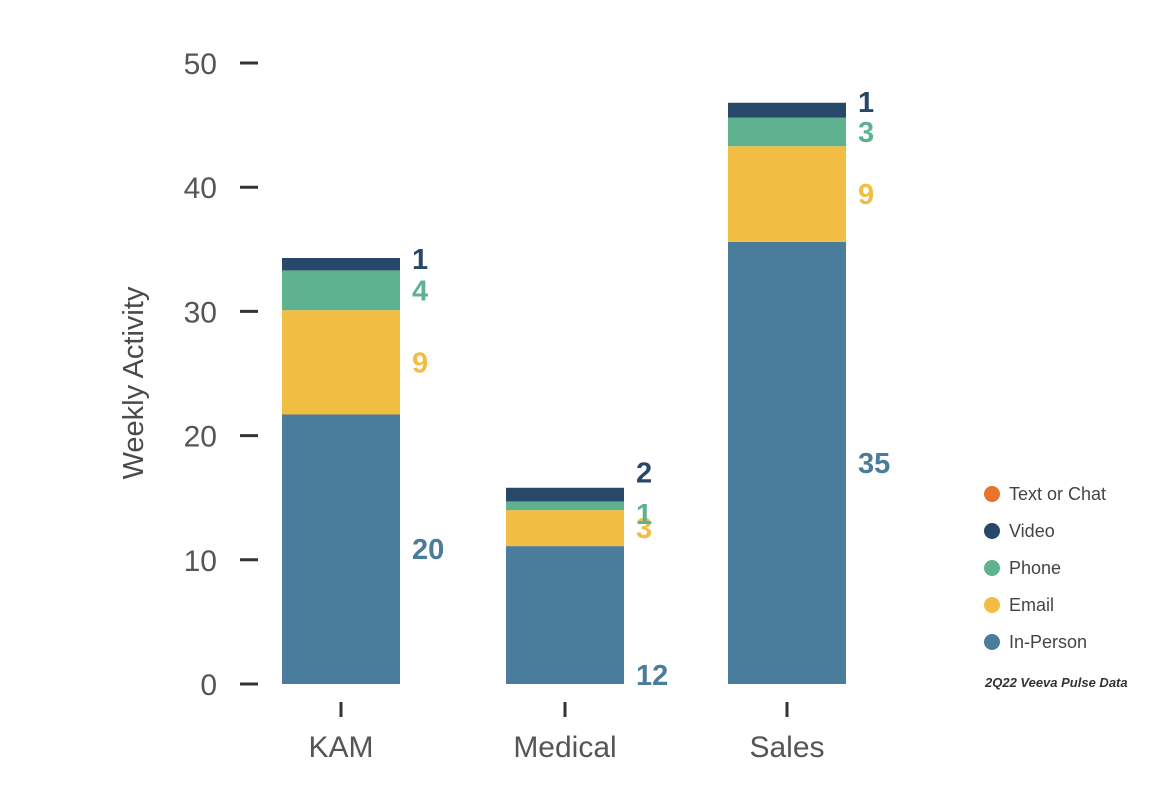 Image resolution: width=1166 pixels, height=799 pixels. Describe the element at coordinates (200, 437) in the screenshot. I see `y-tick-label-20: 20` at that location.